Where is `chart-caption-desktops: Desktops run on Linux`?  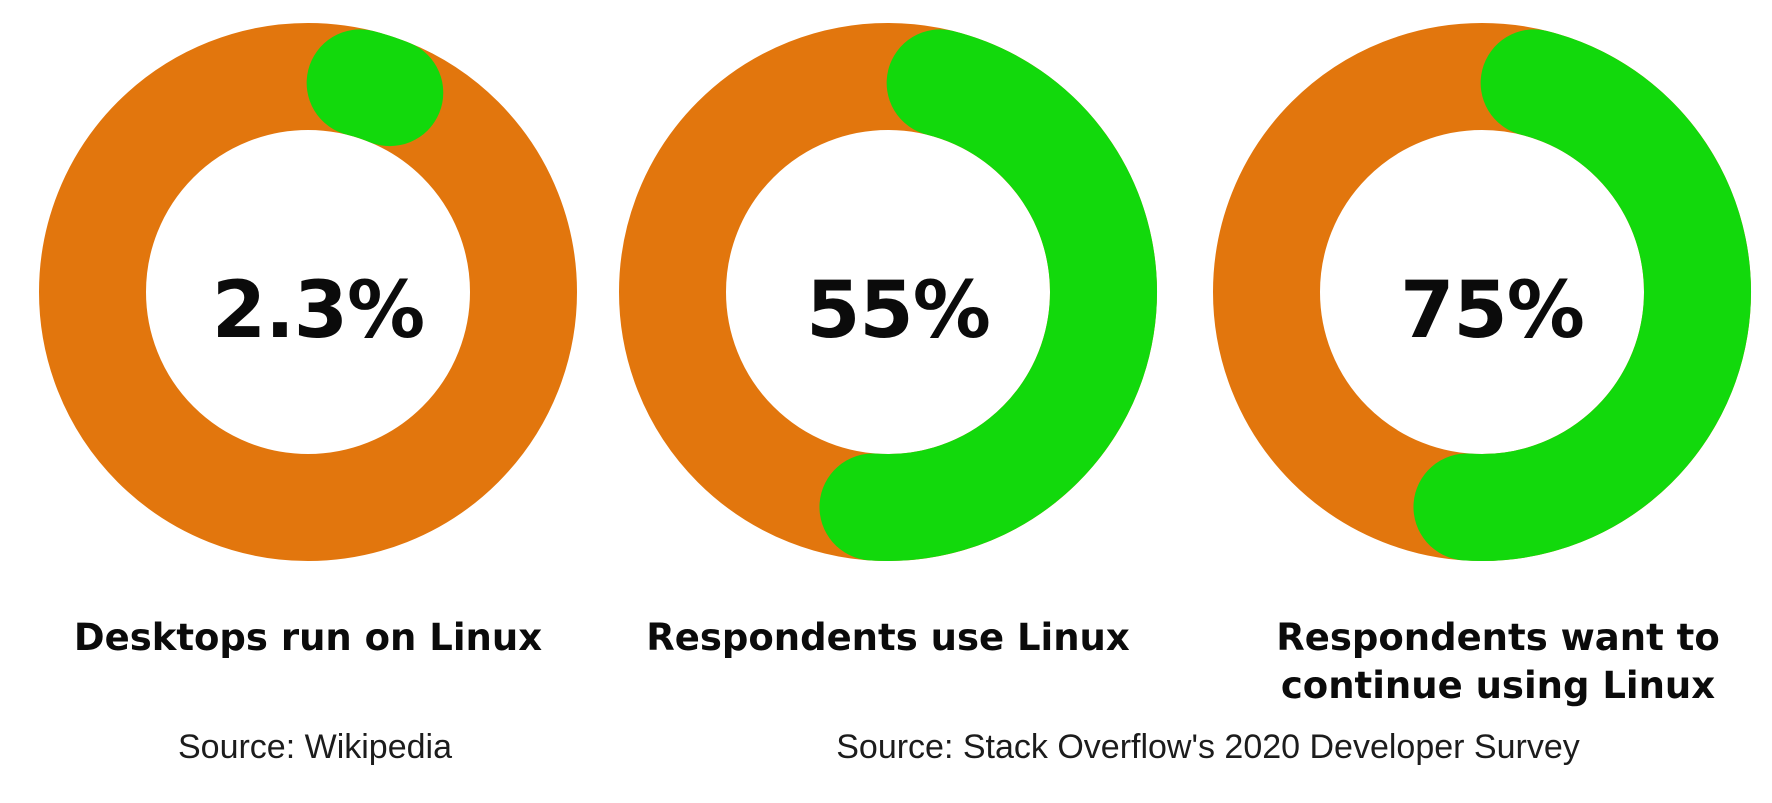
chart-caption-desktops: Desktops run on Linux is located at coordinates (308, 637).